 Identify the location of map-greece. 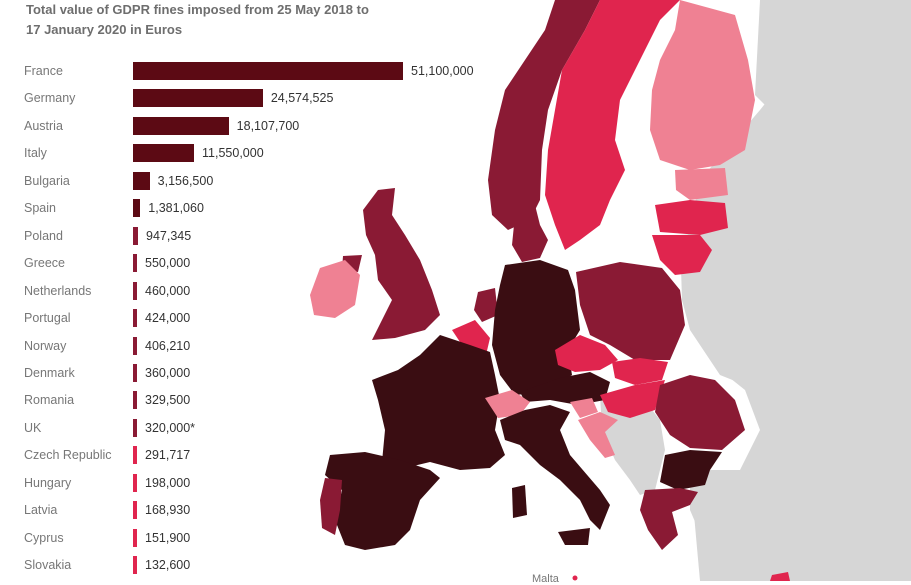
(669, 519).